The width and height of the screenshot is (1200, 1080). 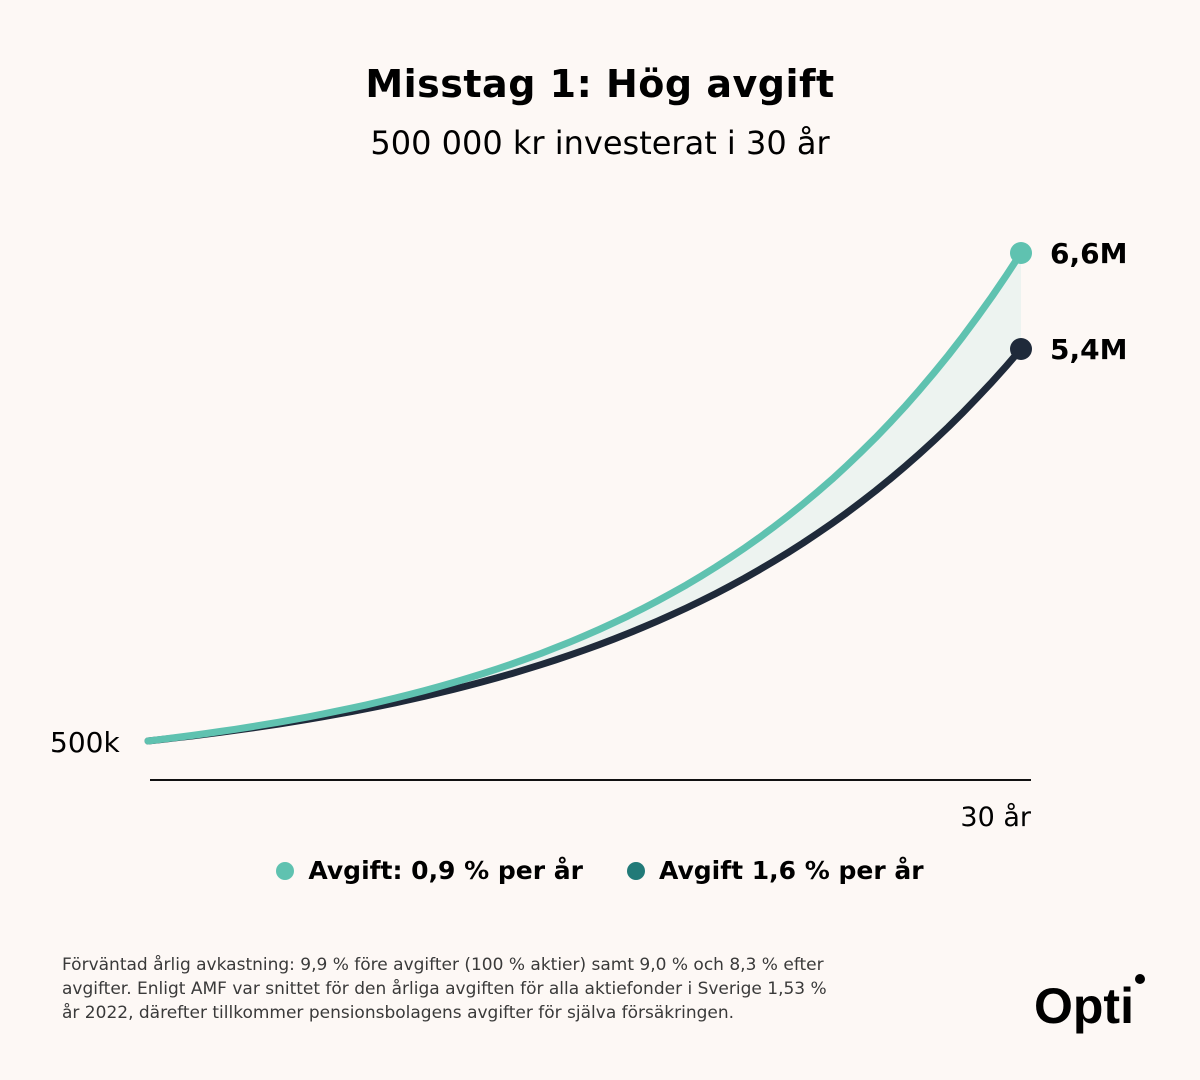 I want to click on x-tick-label: 30 år, so click(x=995, y=817).